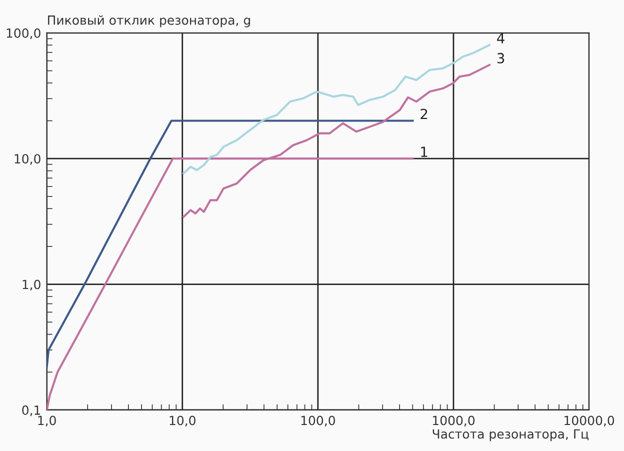 The image size is (624, 451). I want to click on series-label: 3, so click(500, 58).